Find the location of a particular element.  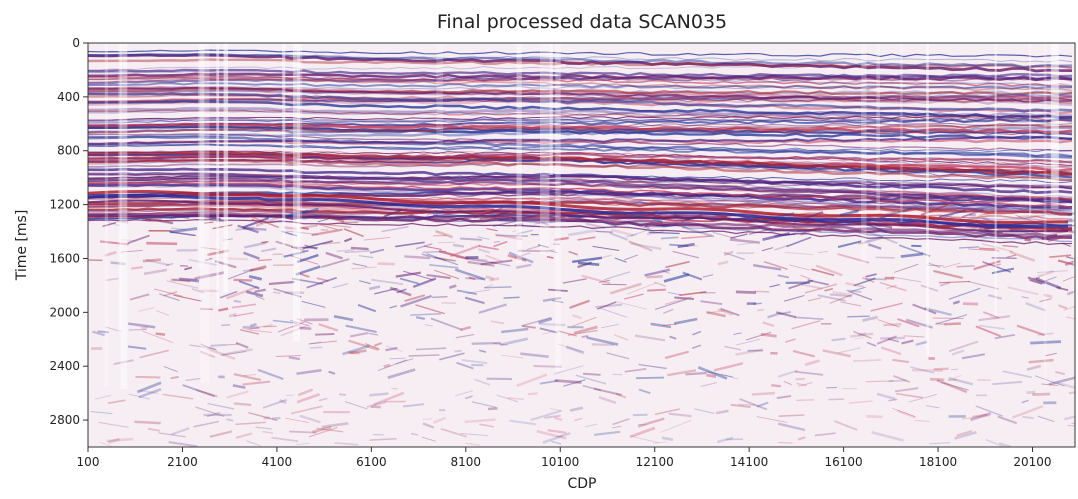

x-axis-label: CDP is located at coordinates (582, 484).